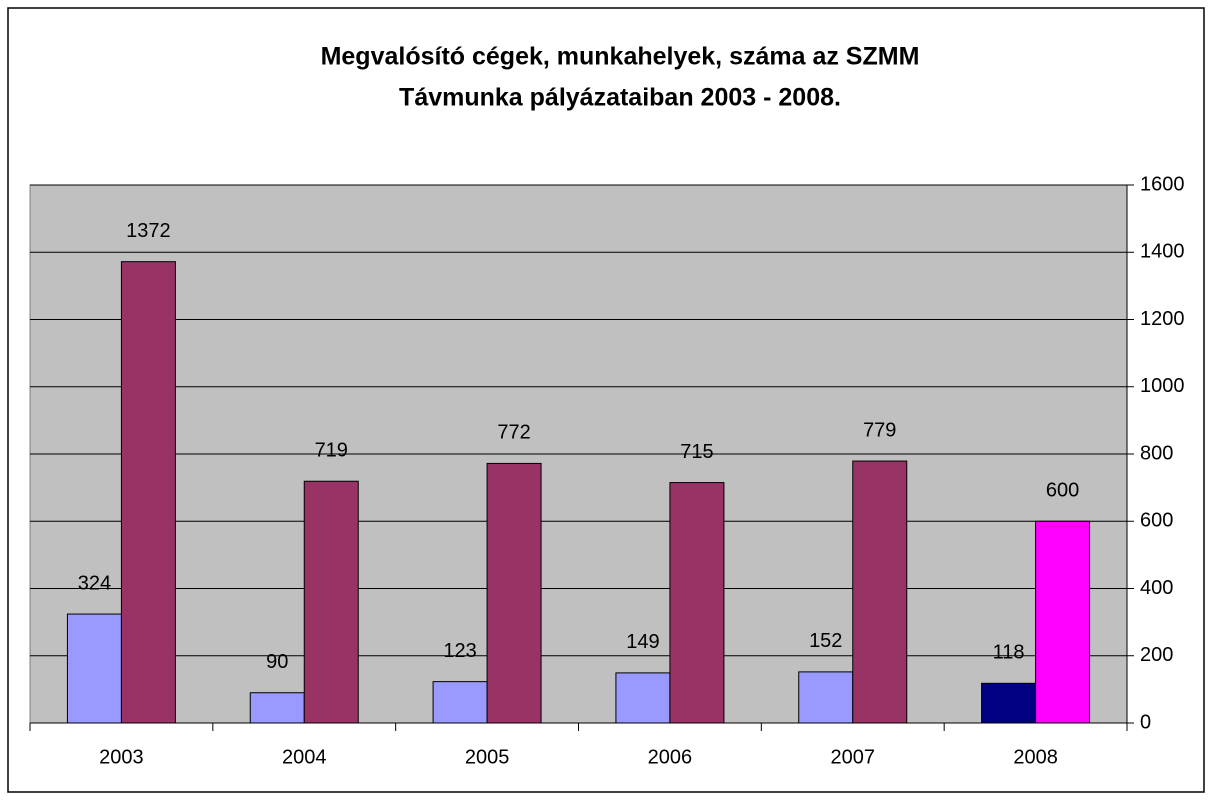  I want to click on y-tick-label: 400, so click(1156, 588).